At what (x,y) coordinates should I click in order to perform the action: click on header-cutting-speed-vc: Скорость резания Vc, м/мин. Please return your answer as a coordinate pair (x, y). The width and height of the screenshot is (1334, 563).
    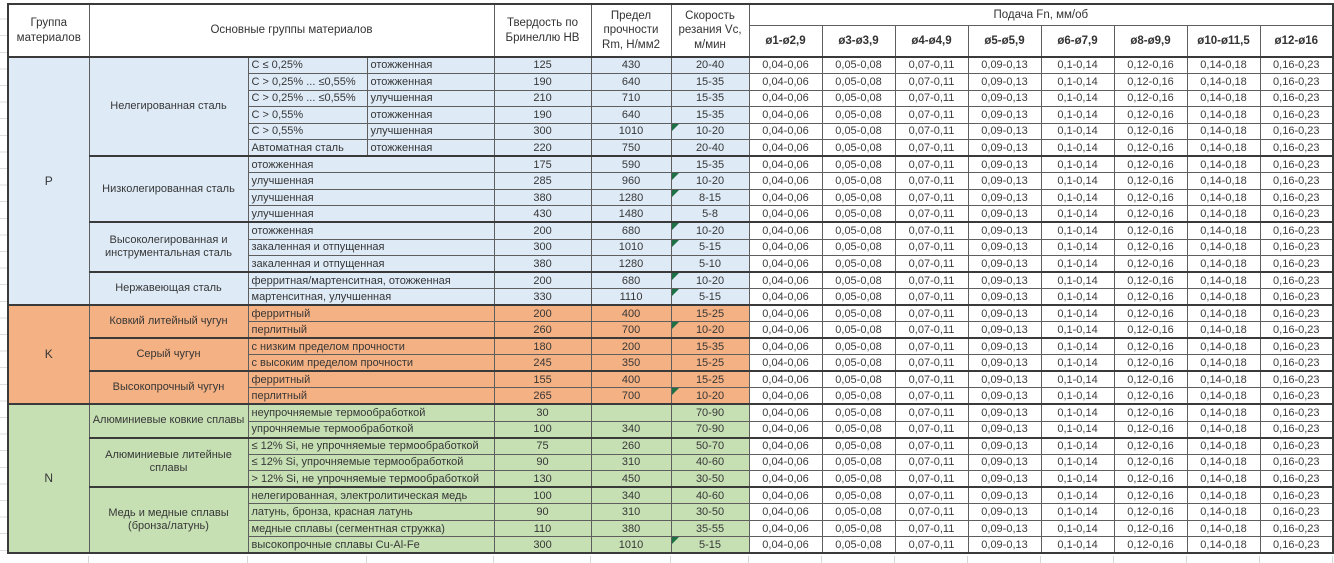
    Looking at the image, I should click on (710, 30).